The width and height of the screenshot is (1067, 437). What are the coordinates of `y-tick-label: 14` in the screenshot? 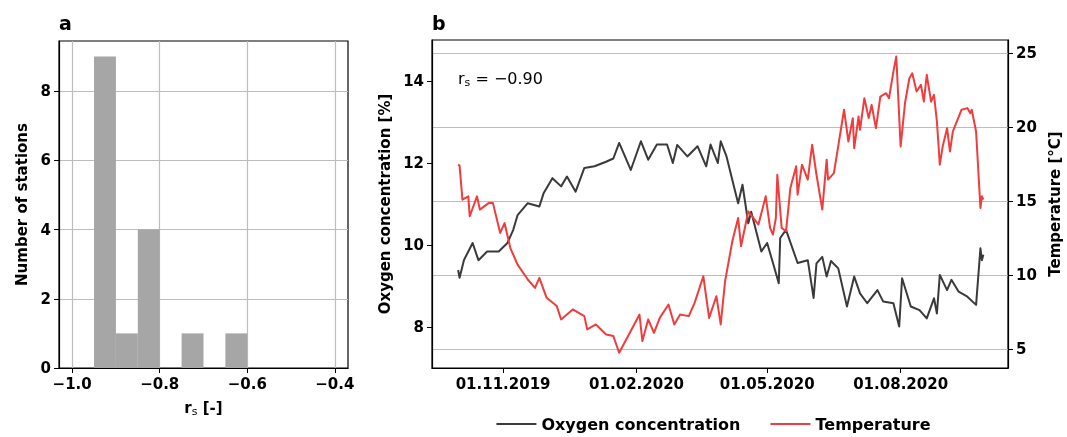 It's located at (413, 81).